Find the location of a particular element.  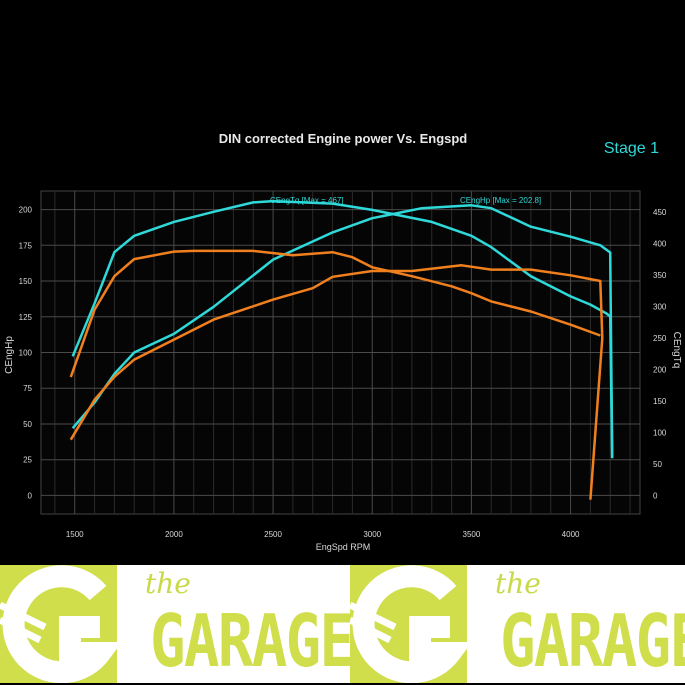

y2-tick-label: 300 is located at coordinates (660, 306).